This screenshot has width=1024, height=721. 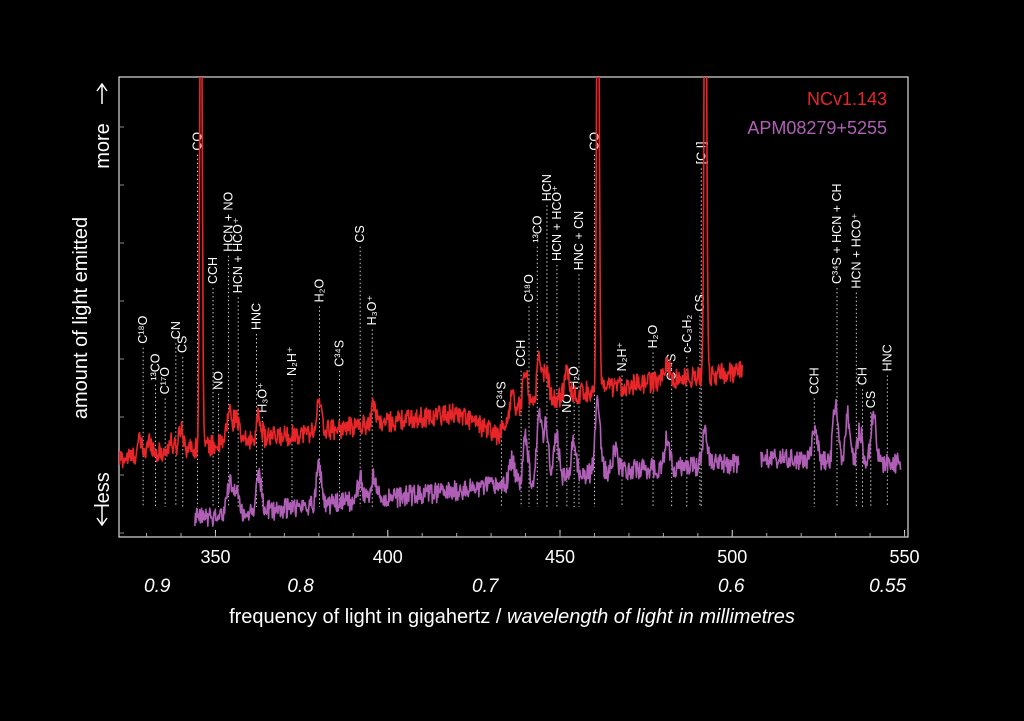 What do you see at coordinates (817, 128) in the screenshot?
I see `legend-entry: APM08279+5255` at bounding box center [817, 128].